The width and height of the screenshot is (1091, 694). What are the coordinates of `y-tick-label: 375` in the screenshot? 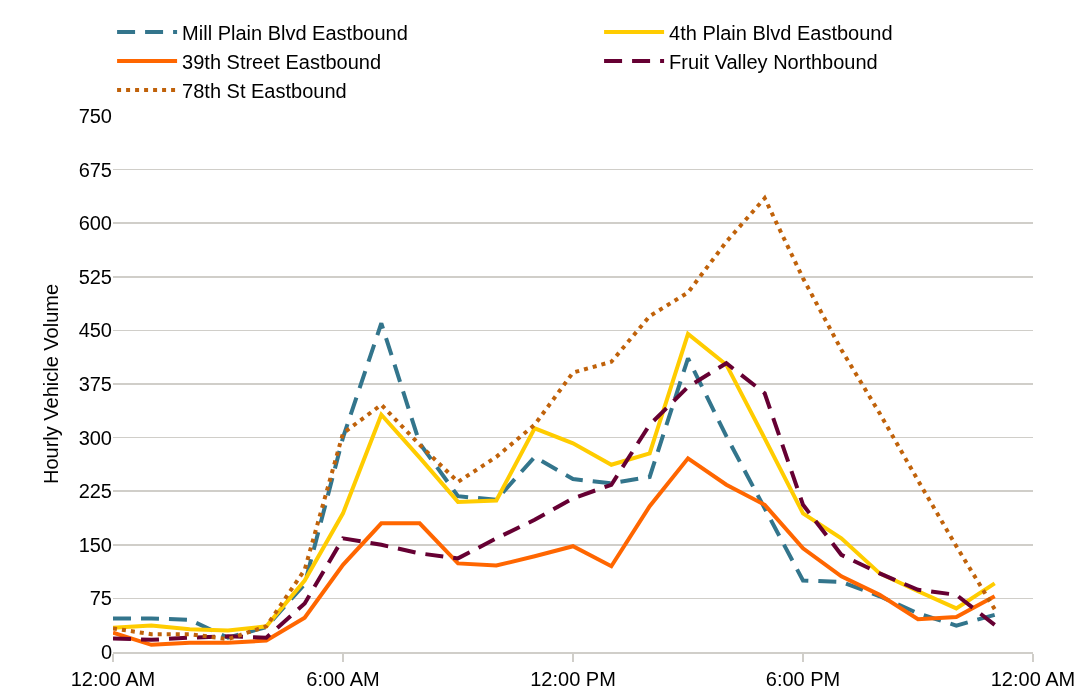 It's located at (95, 384).